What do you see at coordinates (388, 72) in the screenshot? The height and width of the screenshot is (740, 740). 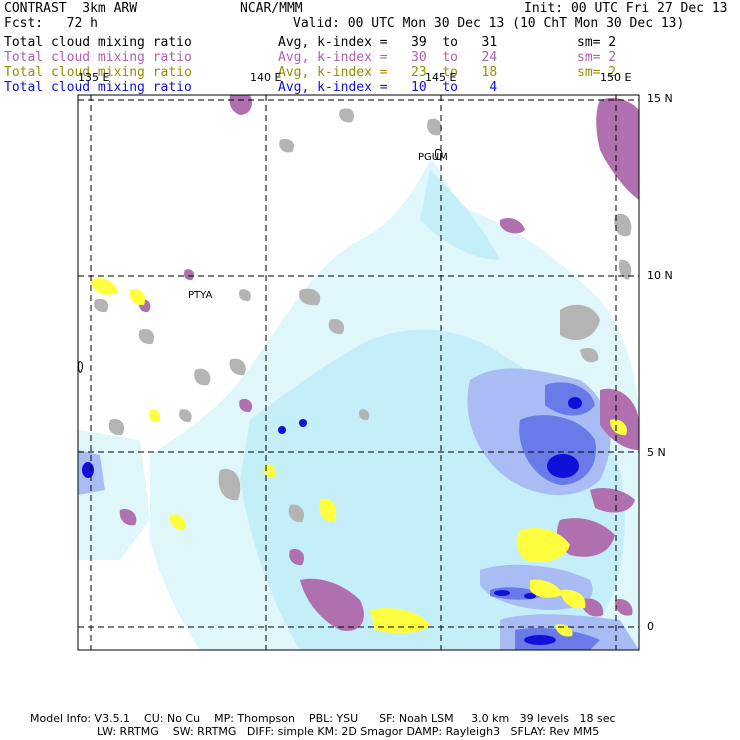 I see `field-3-range: Avg, k-index = 23 to 18` at bounding box center [388, 72].